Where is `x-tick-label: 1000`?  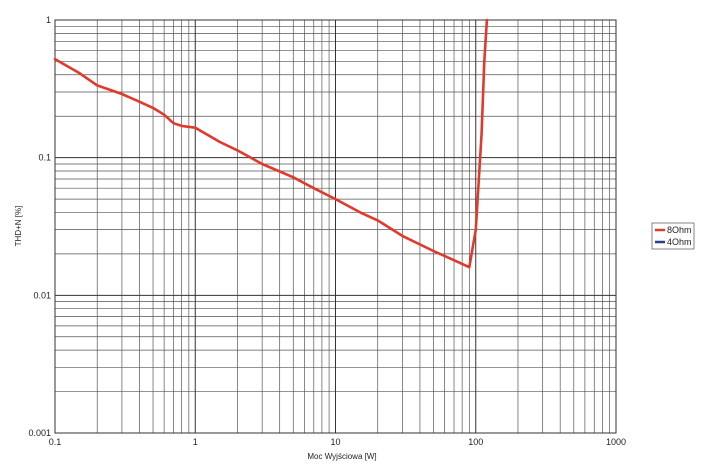
x-tick-label: 1000 is located at coordinates (616, 442).